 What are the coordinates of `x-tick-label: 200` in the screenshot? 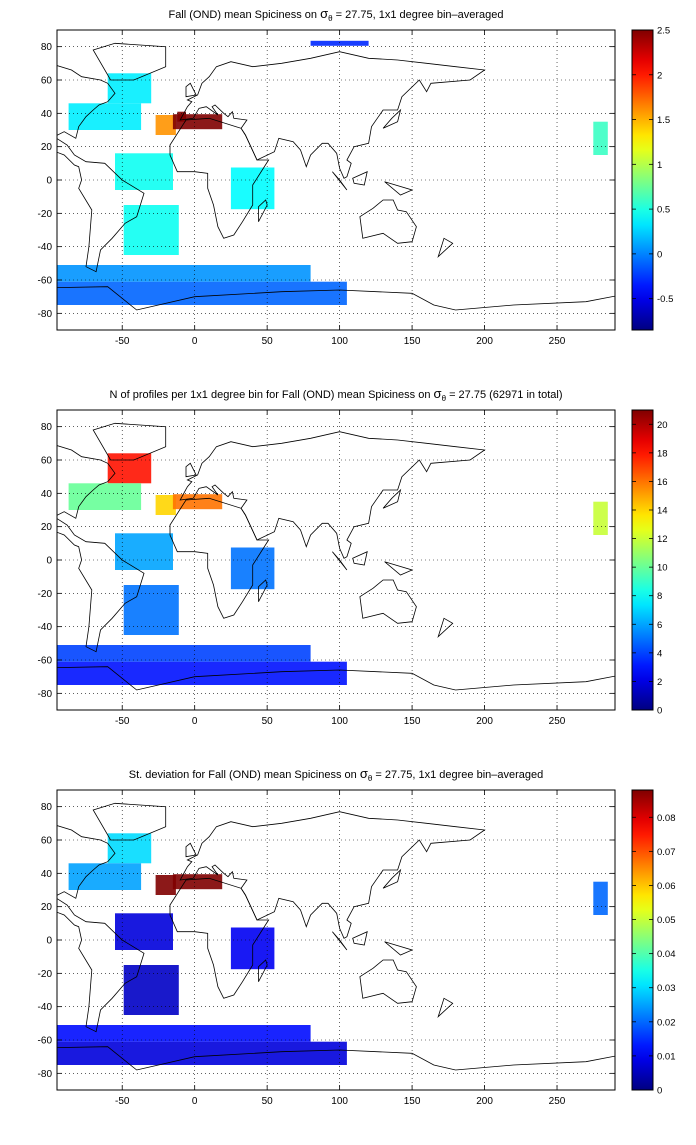 It's located at (484, 721).